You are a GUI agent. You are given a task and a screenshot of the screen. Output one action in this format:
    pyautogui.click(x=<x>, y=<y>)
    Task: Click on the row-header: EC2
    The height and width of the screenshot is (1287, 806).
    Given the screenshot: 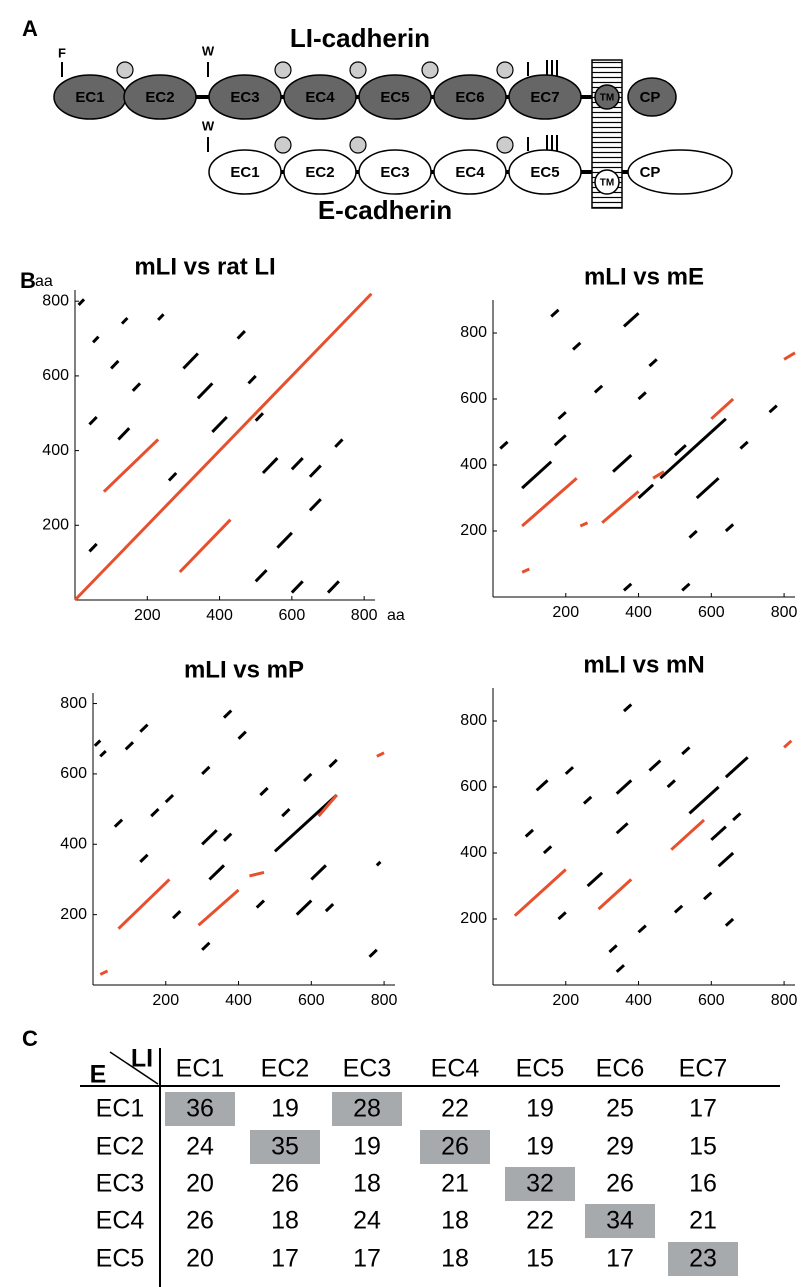 What is the action you would take?
    pyautogui.click(x=120, y=1147)
    